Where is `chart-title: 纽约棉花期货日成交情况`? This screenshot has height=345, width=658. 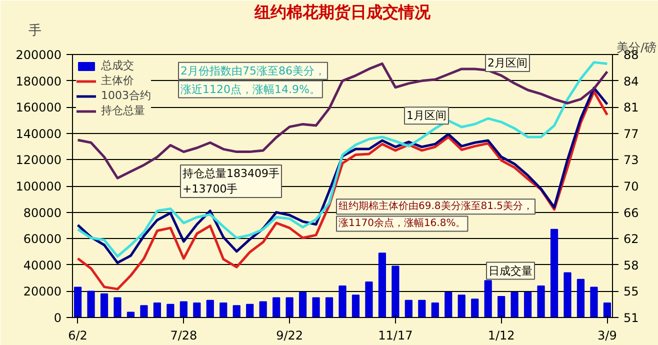
chart-title: 纽约棉花期货日成交情况 is located at coordinates (343, 12).